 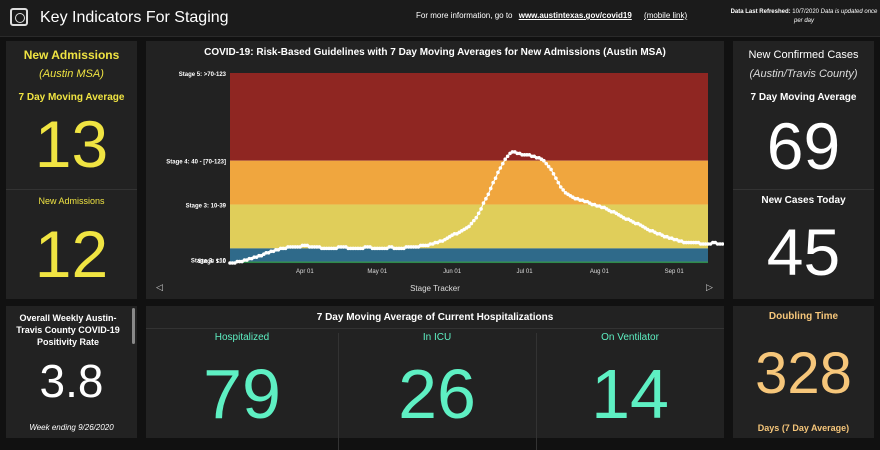 I want to click on positivity-value: 3.8, so click(x=71, y=381).